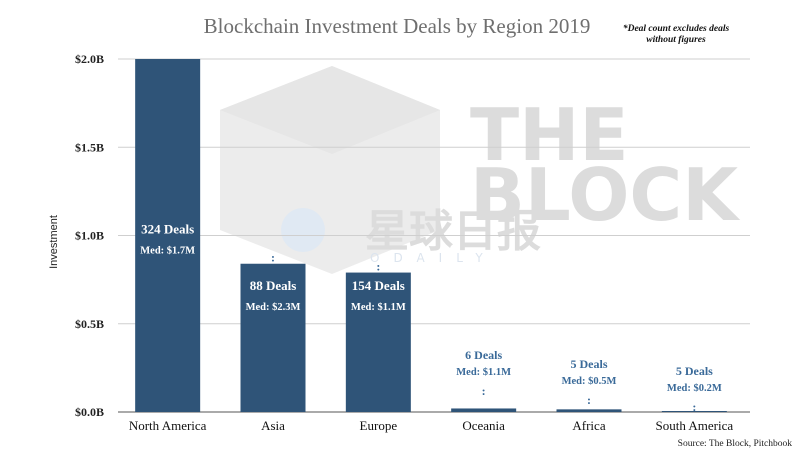 The height and width of the screenshot is (453, 800). I want to click on watermark-cube-face, so click(330, 110).